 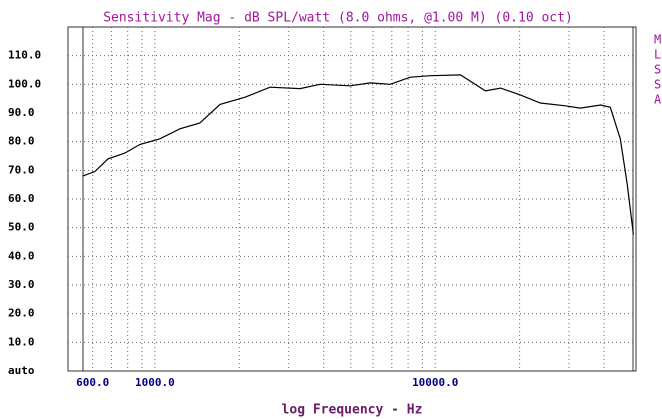 What do you see at coordinates (21, 169) in the screenshot?
I see `y-tick-label: 70.0` at bounding box center [21, 169].